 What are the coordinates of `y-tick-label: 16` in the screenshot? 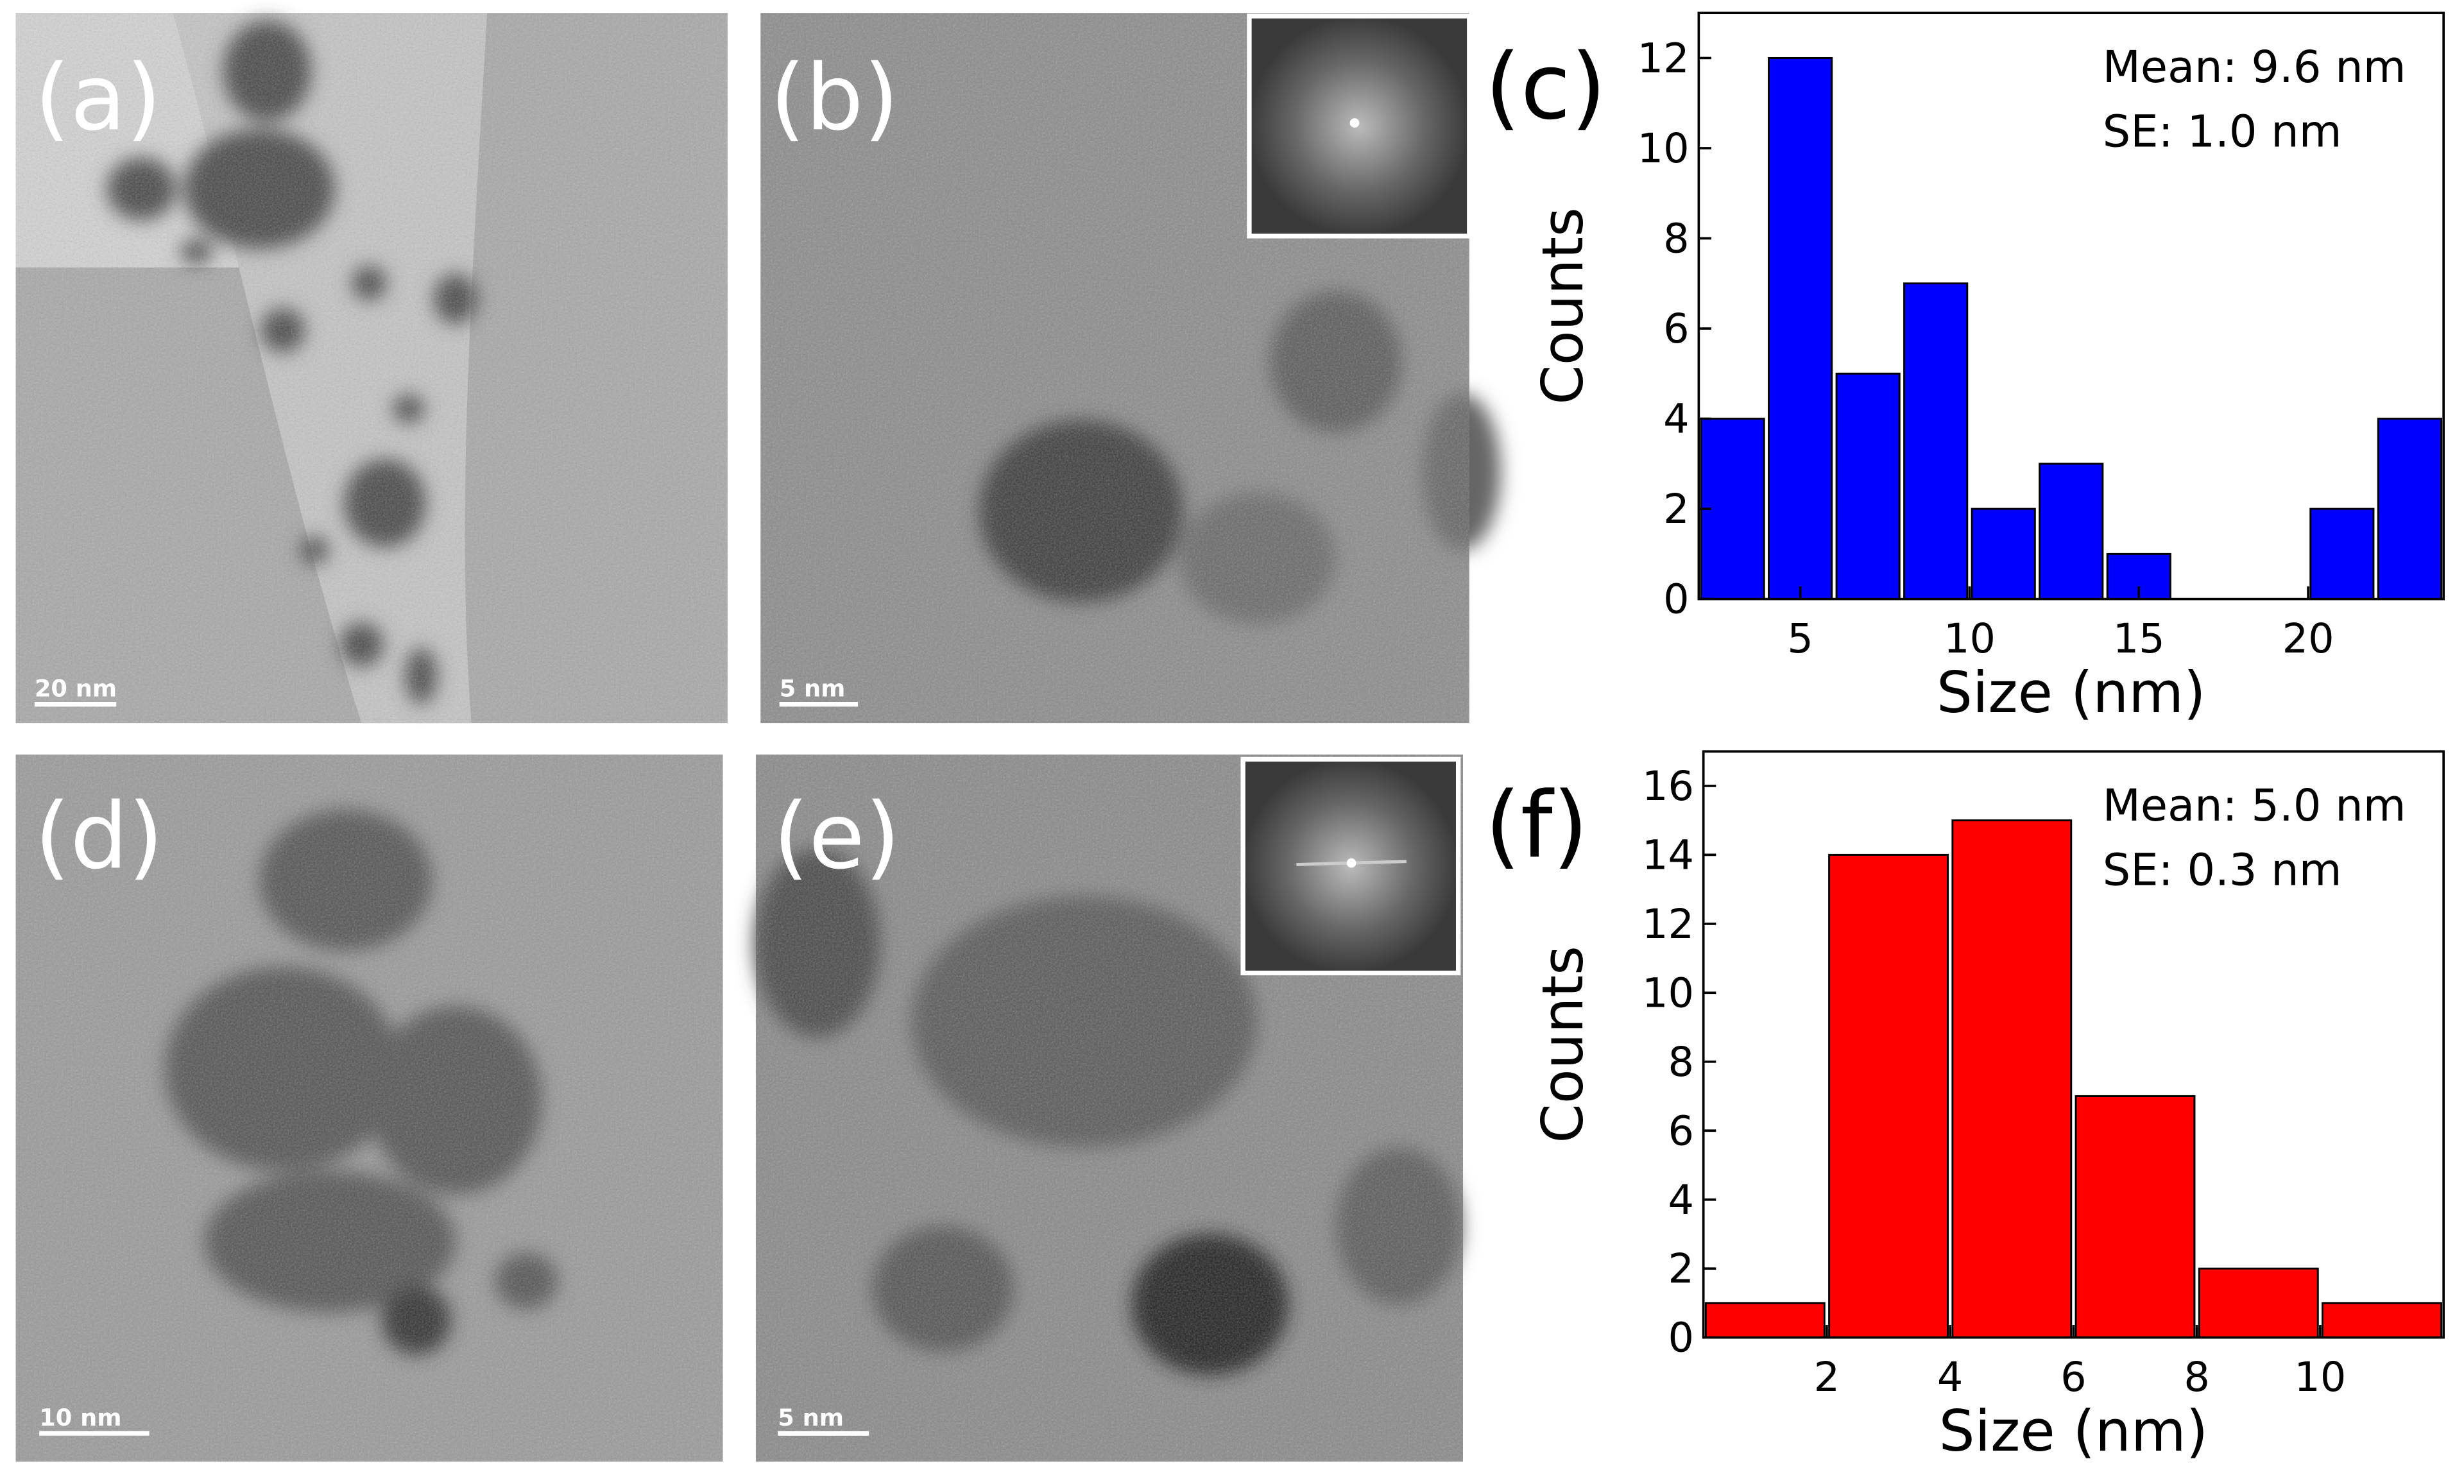 It's located at (1668, 787).